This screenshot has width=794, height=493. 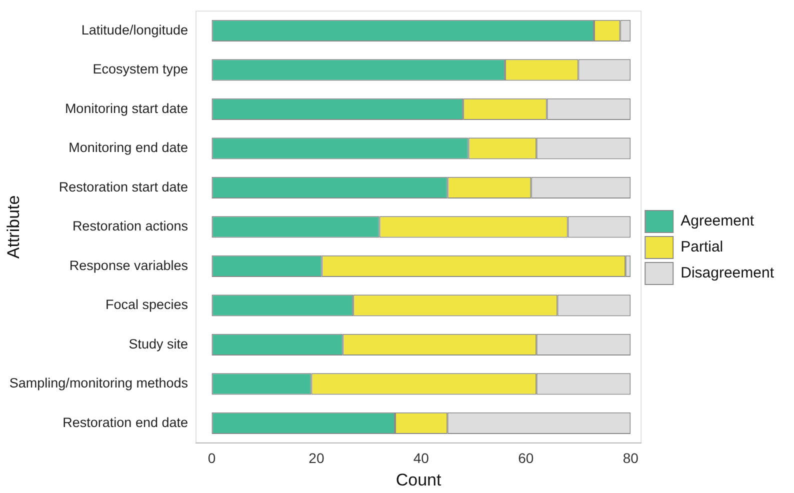 What do you see at coordinates (130, 226) in the screenshot?
I see `y-tick-label: Restoration actions` at bounding box center [130, 226].